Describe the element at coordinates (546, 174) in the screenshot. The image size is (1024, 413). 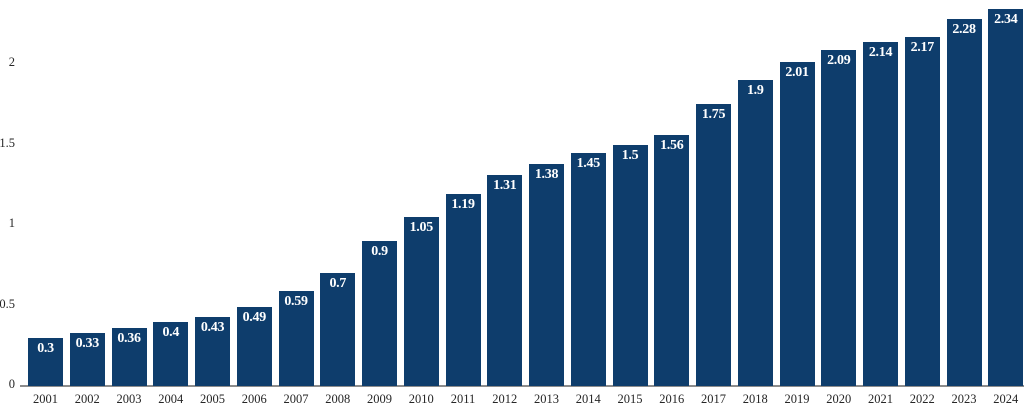
I see `bar-value-label: 1.38` at that location.